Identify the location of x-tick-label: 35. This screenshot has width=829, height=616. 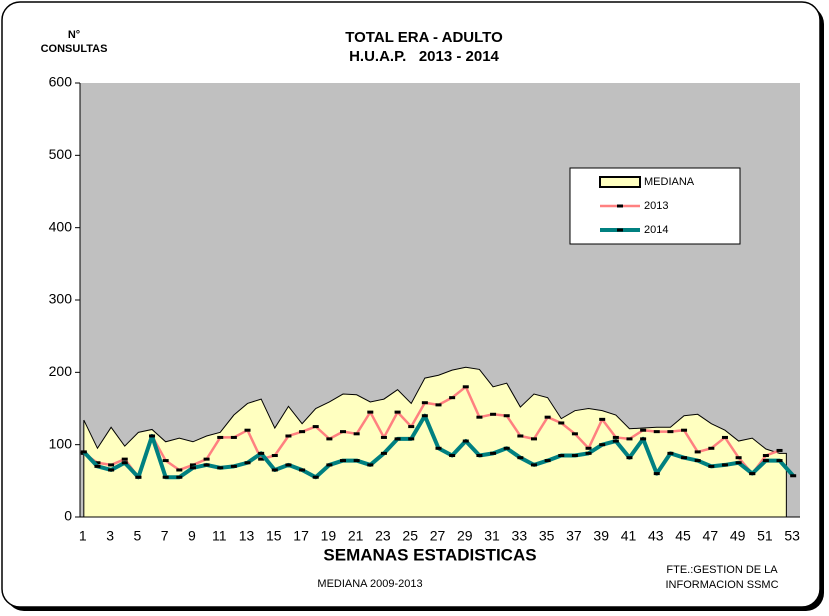
(547, 536).